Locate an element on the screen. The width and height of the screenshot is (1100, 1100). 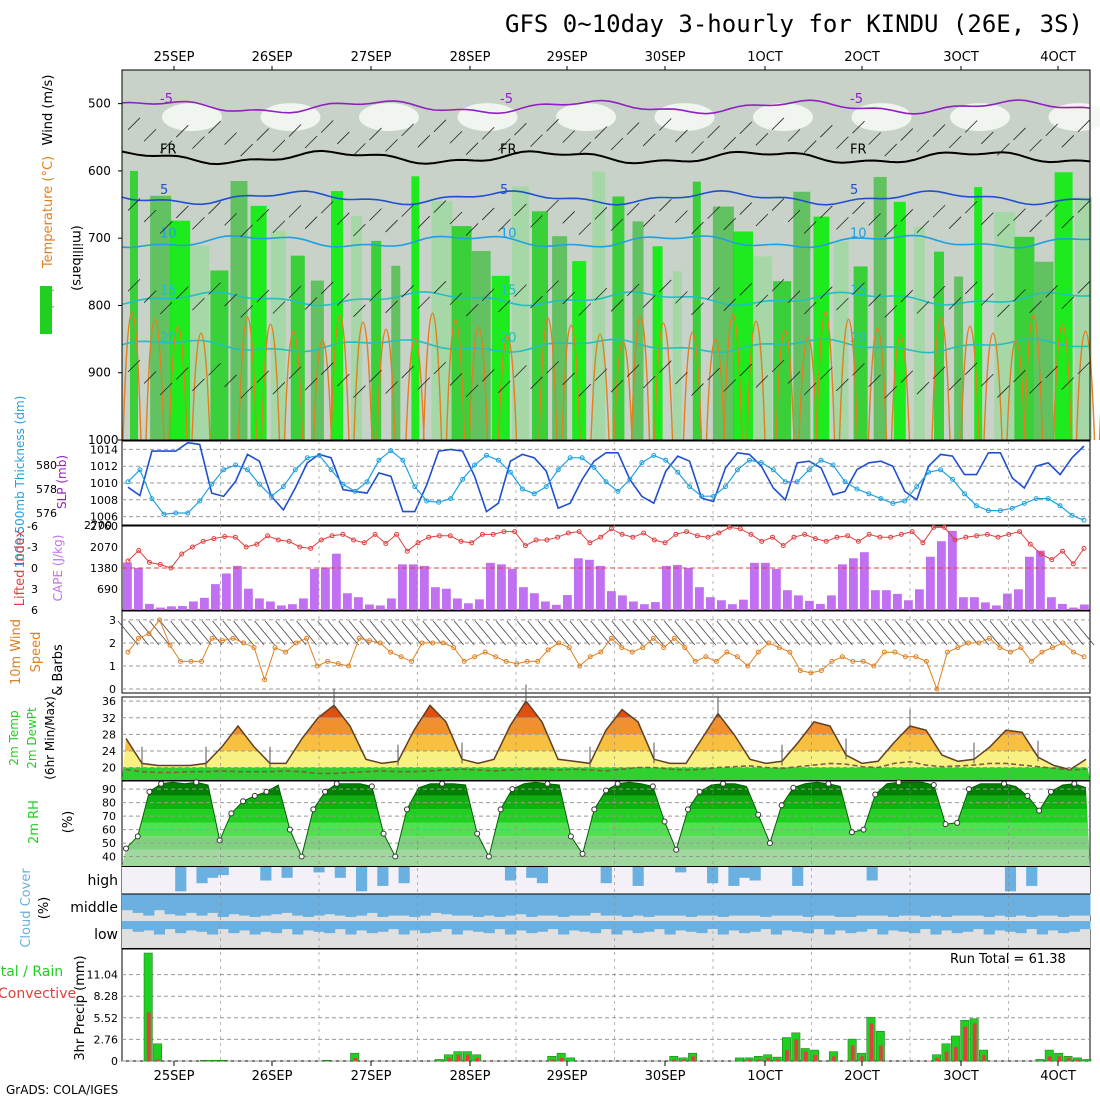
li-tick-label: 3 is located at coordinates (34, 589).